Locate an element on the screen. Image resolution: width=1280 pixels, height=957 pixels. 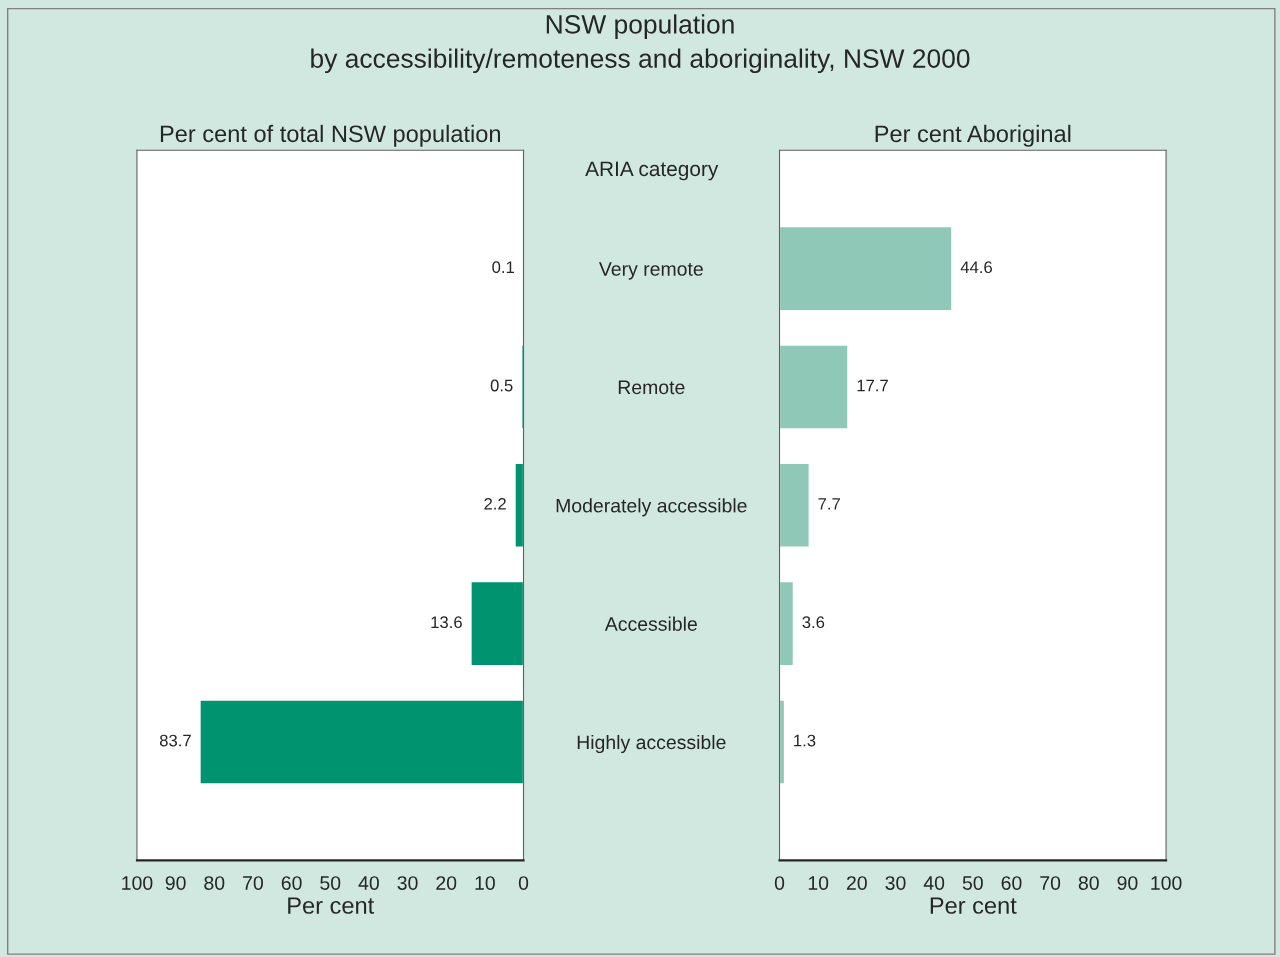
y-tick-label: Moderately accessible is located at coordinates (651, 507).